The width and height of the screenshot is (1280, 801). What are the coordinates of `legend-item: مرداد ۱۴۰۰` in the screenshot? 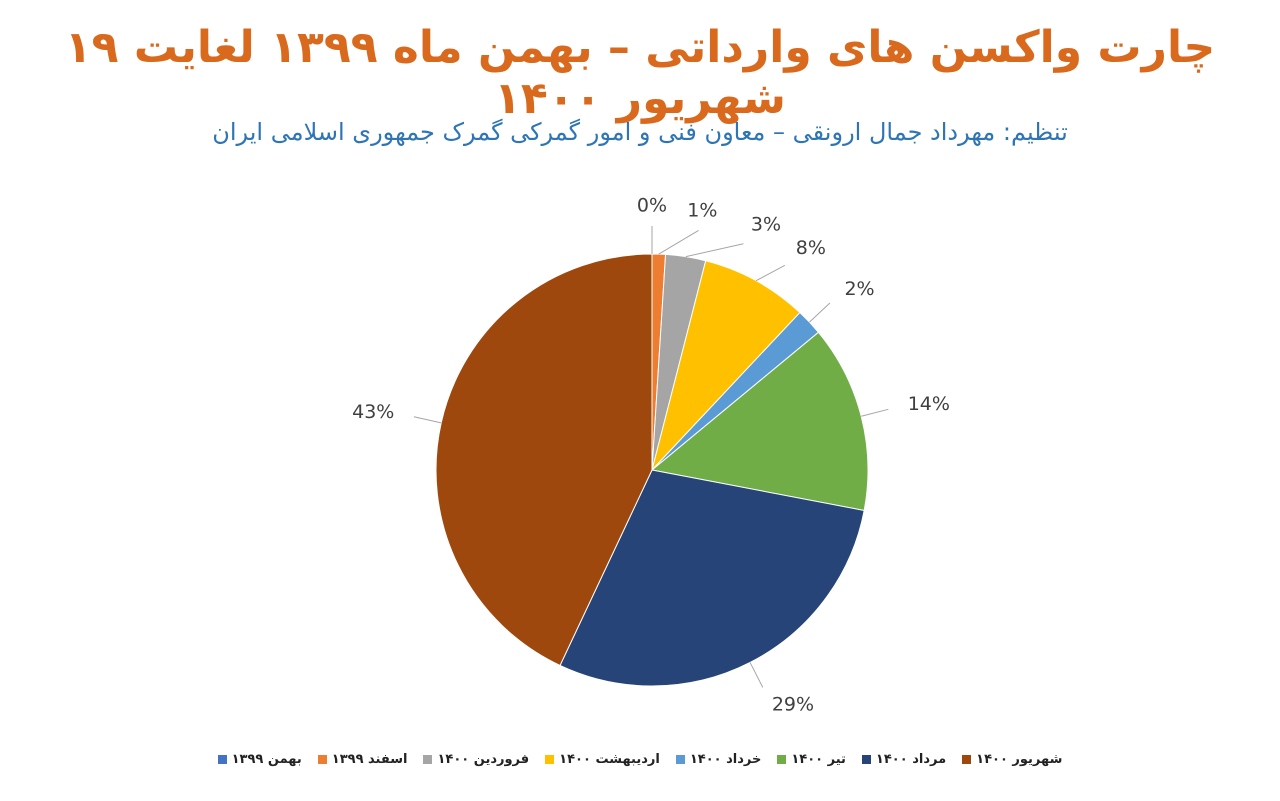 It's located at (904, 759).